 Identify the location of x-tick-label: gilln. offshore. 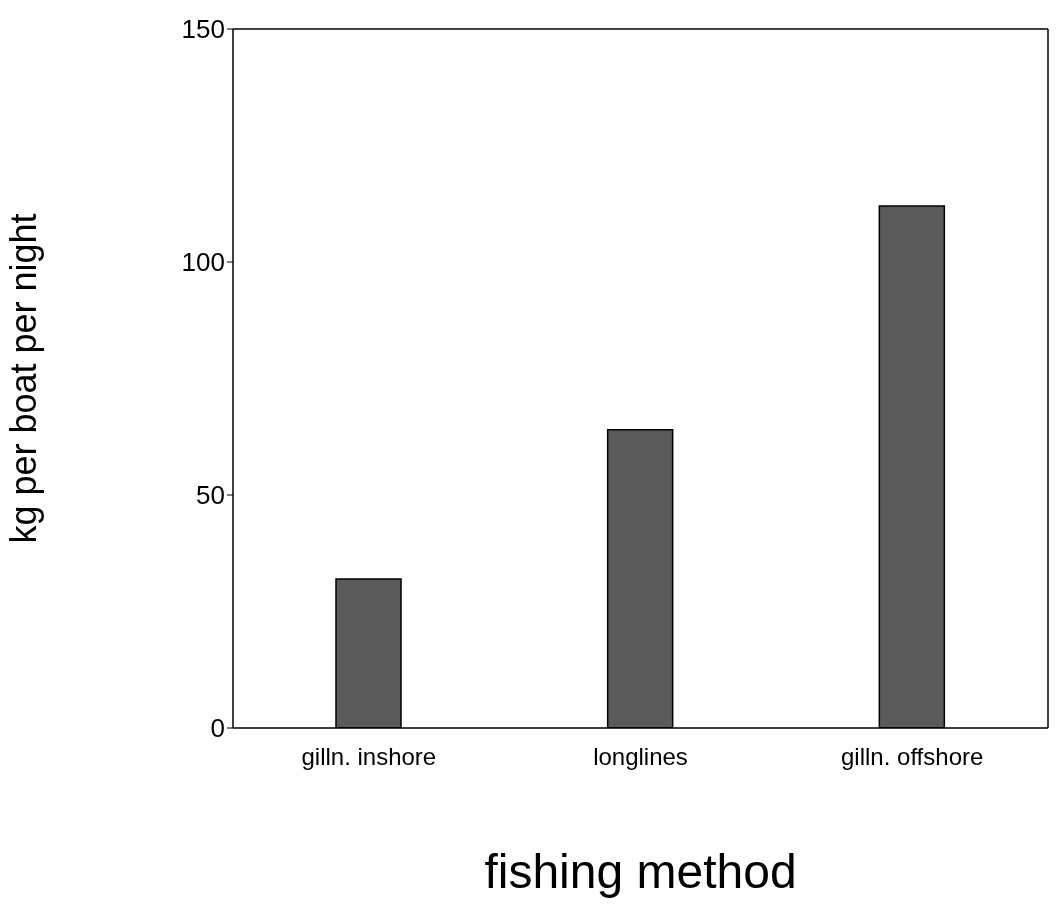
(912, 757).